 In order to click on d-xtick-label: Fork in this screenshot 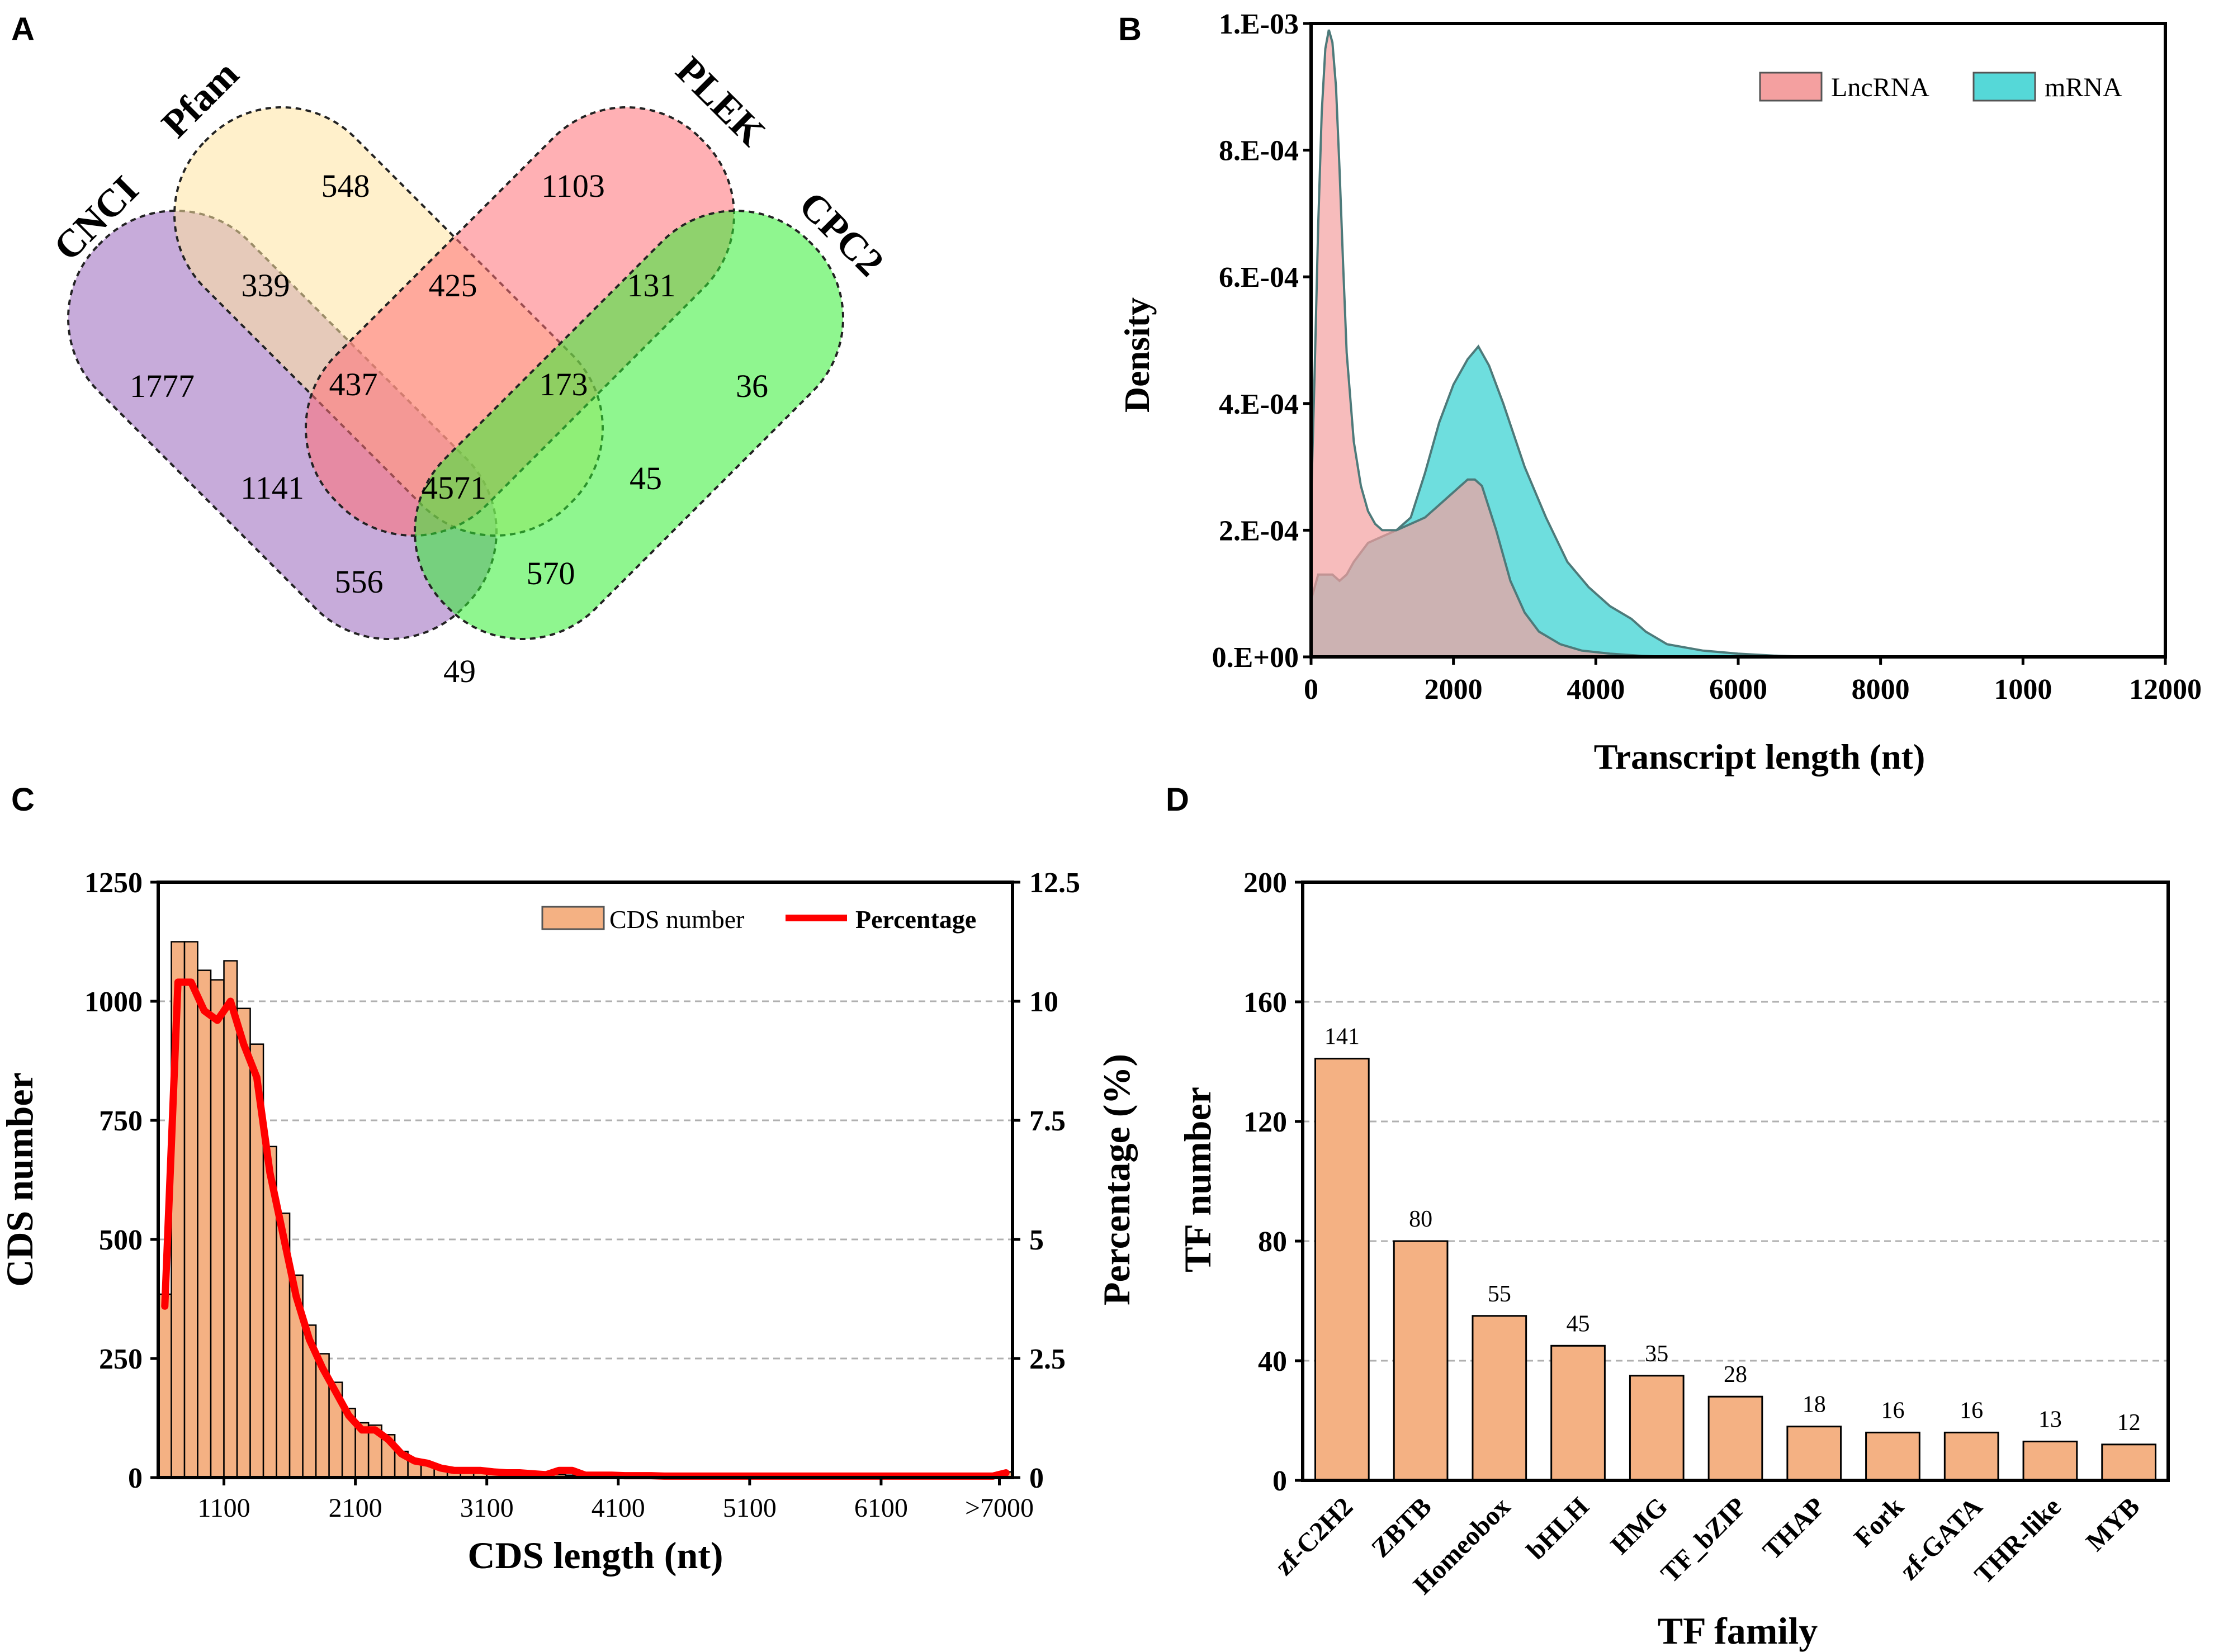, I will do `click(1878, 1522)`.